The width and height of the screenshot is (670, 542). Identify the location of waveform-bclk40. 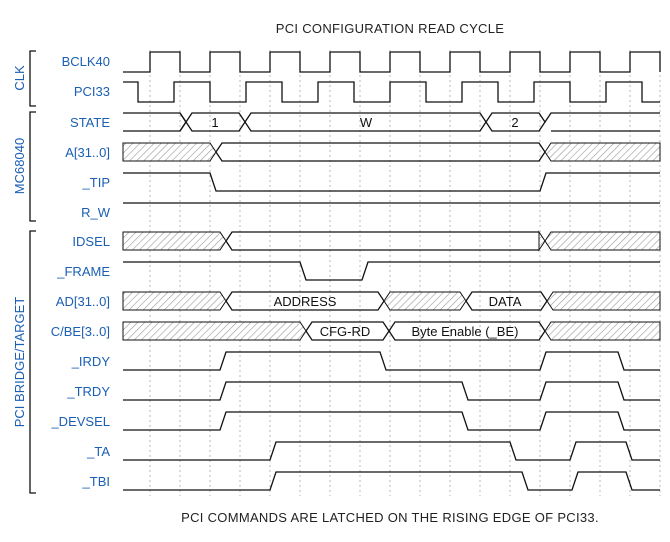
(392, 62).